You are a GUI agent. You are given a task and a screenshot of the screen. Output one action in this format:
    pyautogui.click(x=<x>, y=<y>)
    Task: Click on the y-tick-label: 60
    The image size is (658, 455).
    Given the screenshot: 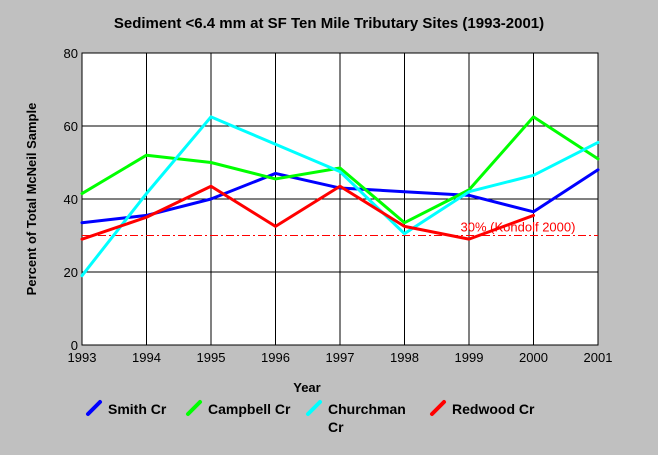 What is the action you would take?
    pyautogui.click(x=71, y=126)
    